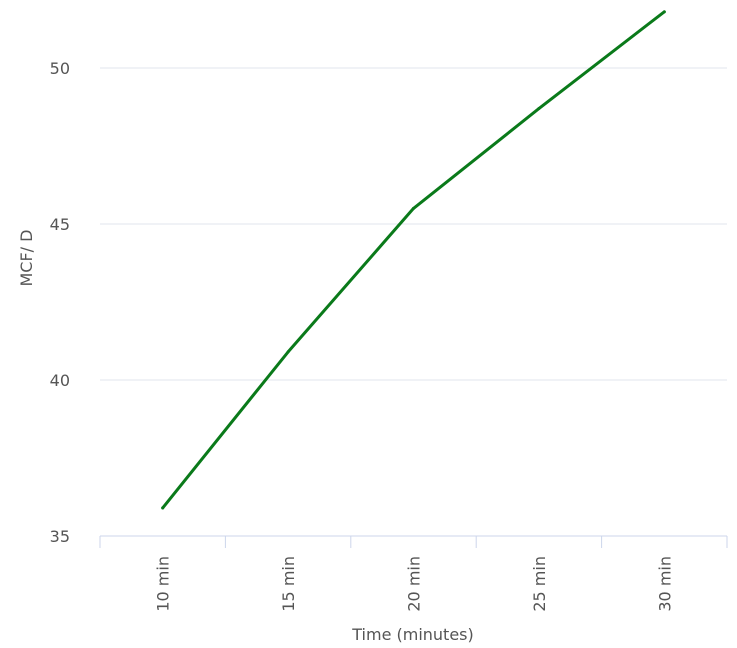  I want to click on x-axis-tick-labels: 10 min 15 min 20 min 25 min 30 min, so click(414, 584).